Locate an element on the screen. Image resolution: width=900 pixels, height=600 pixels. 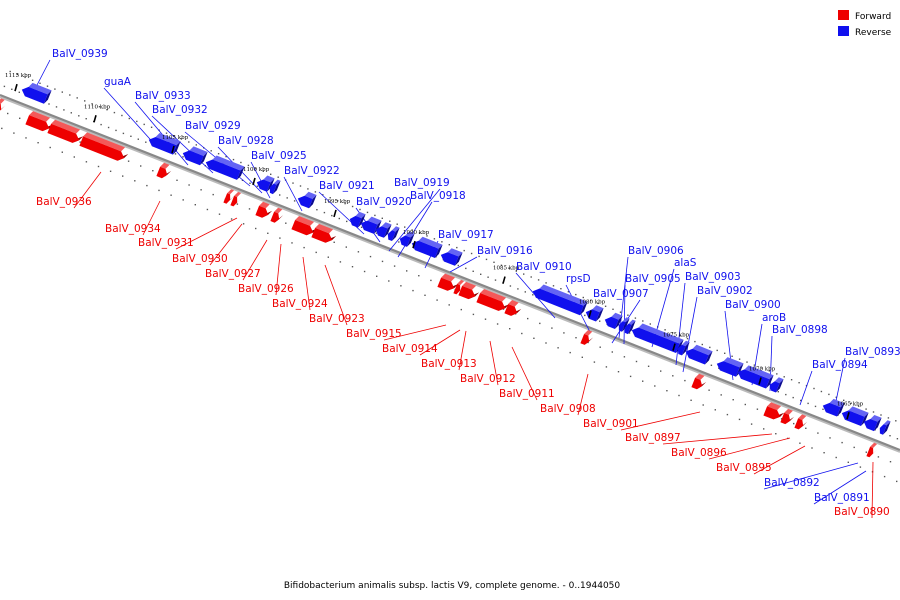
gene-label: BalV_0939 is located at coordinates (80, 54).